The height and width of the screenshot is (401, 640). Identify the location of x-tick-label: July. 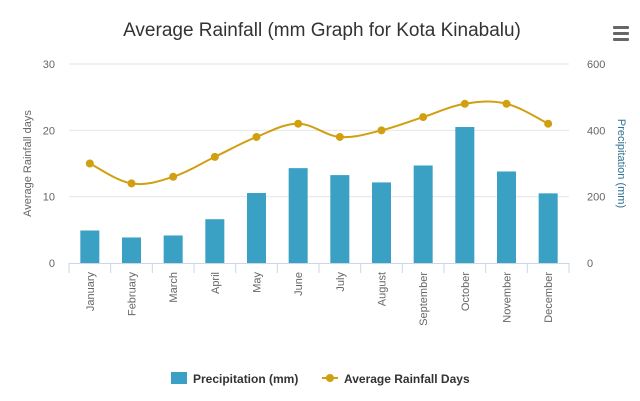
(341, 282).